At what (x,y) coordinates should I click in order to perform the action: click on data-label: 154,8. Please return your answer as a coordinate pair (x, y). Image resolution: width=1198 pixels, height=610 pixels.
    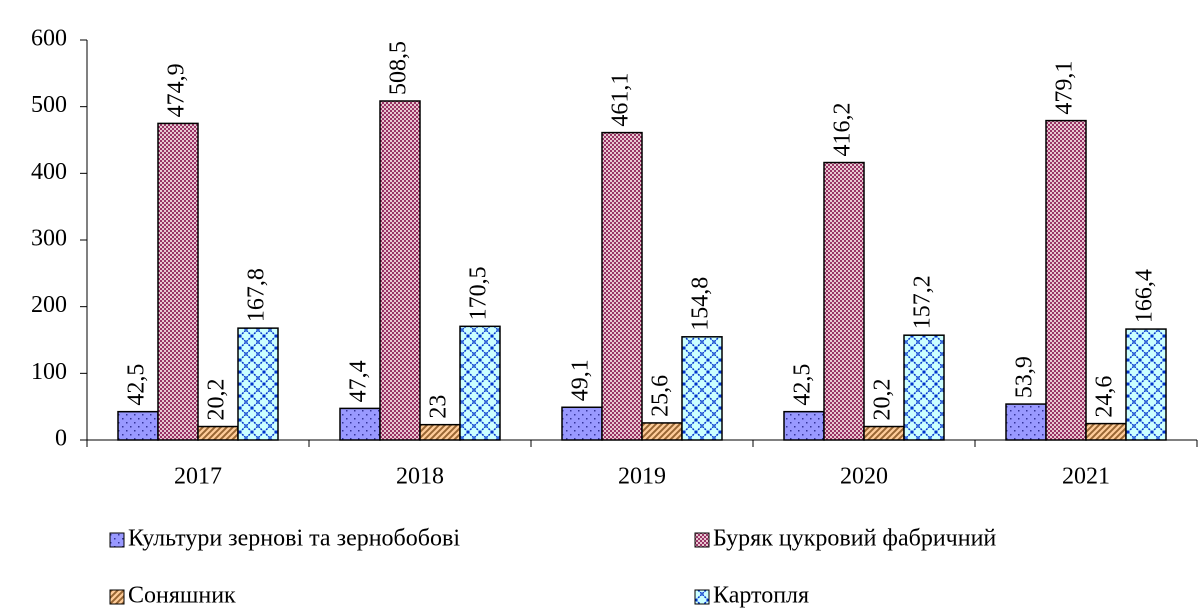
    Looking at the image, I should click on (701, 304).